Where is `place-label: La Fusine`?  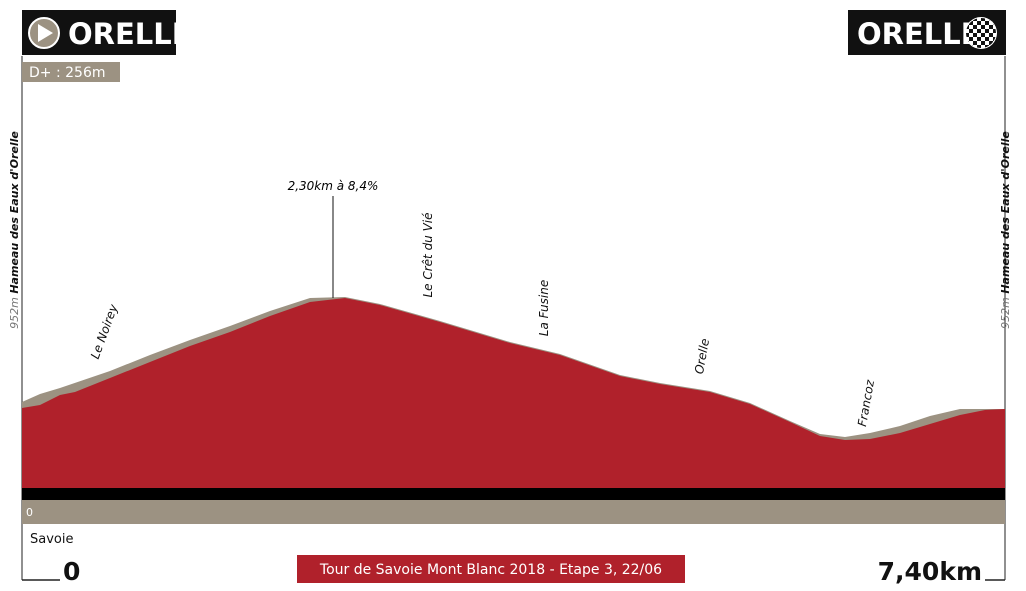 place-label: La Fusine is located at coordinates (544, 308).